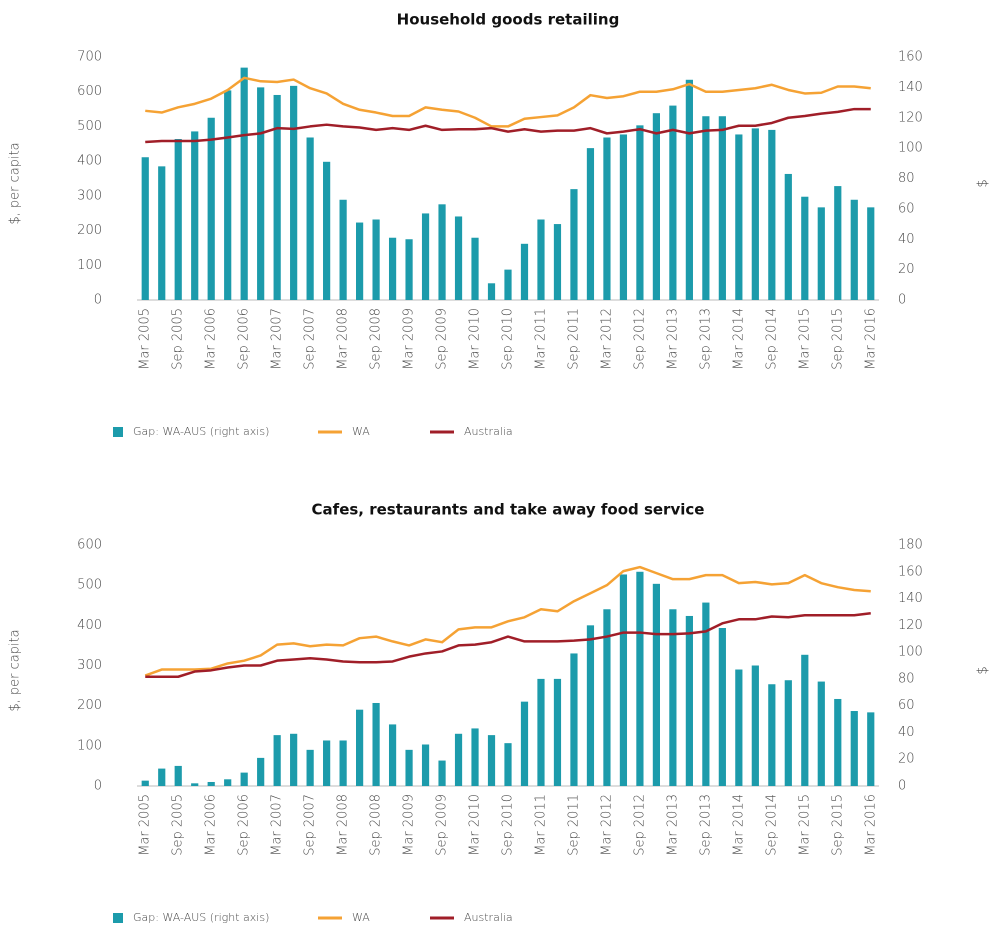  Describe the element at coordinates (409, 825) in the screenshot. I see `x-tick-label: Mar 2009` at that location.